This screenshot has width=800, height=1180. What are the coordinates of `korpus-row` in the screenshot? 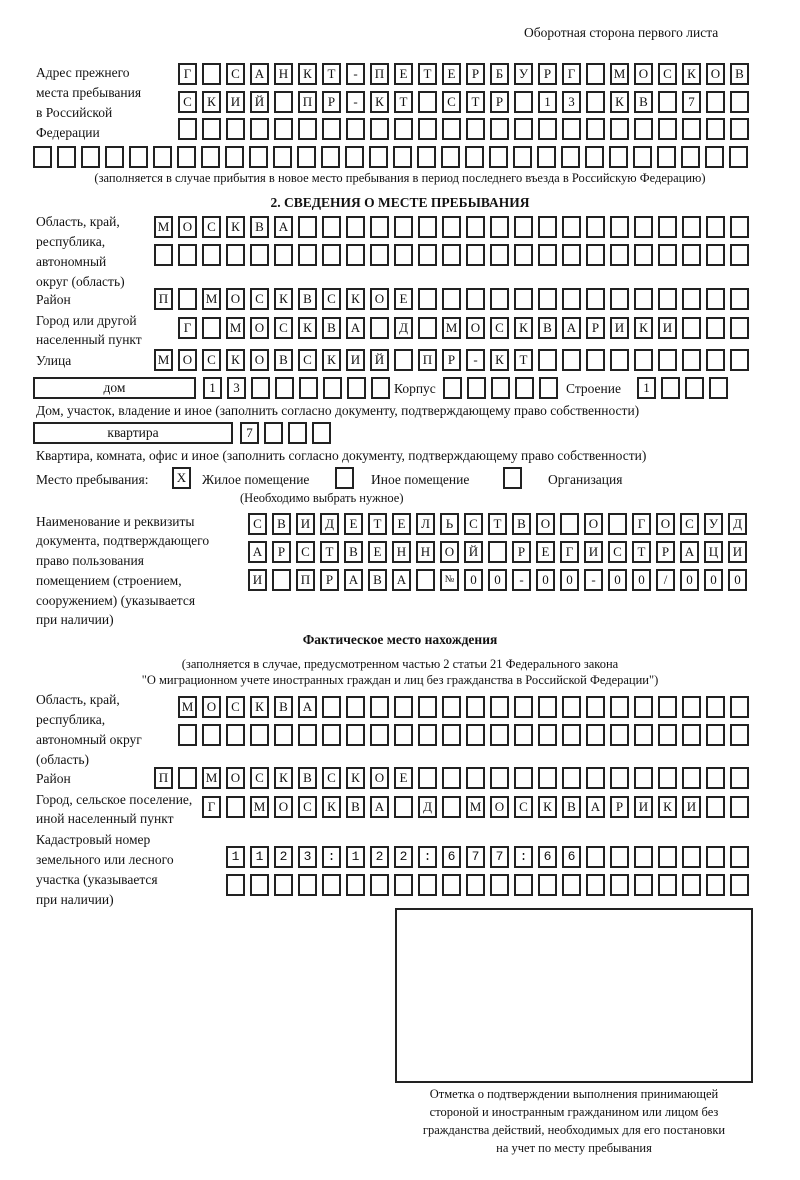 It's located at (503, 388).